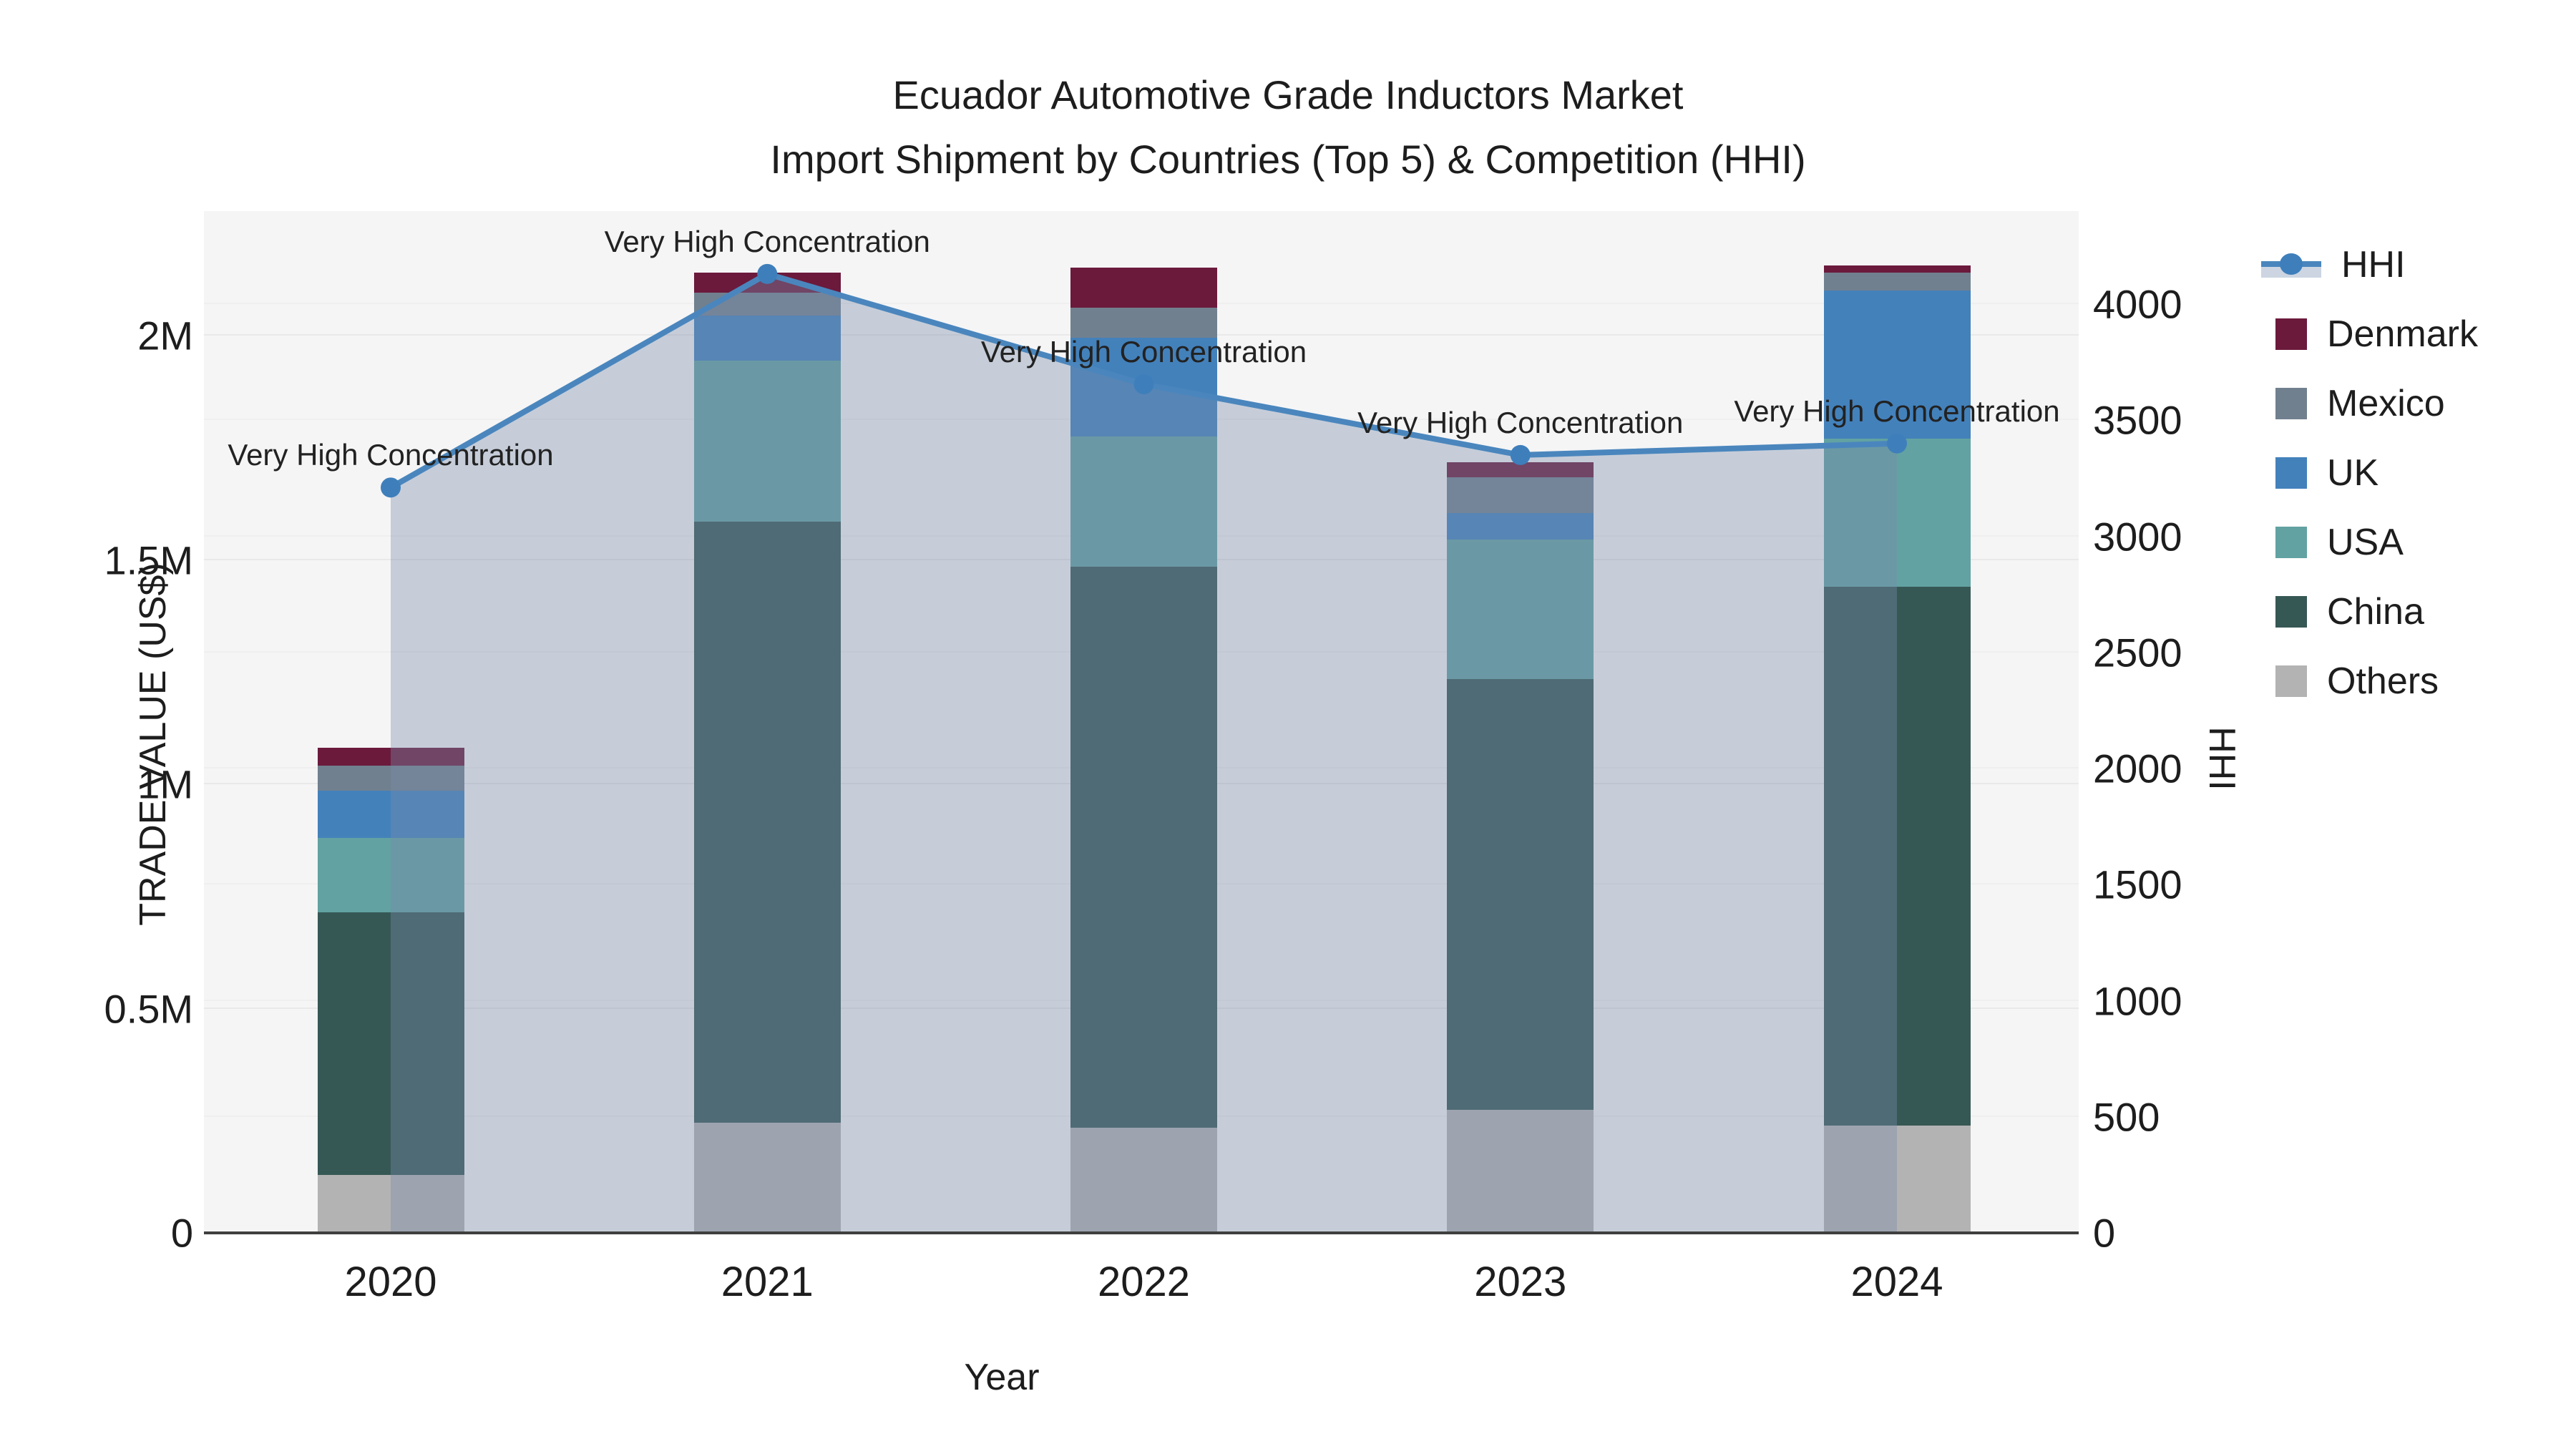 This screenshot has height=1449, width=2576. What do you see at coordinates (2291, 334) in the screenshot?
I see `legend-swatch-denmark` at bounding box center [2291, 334].